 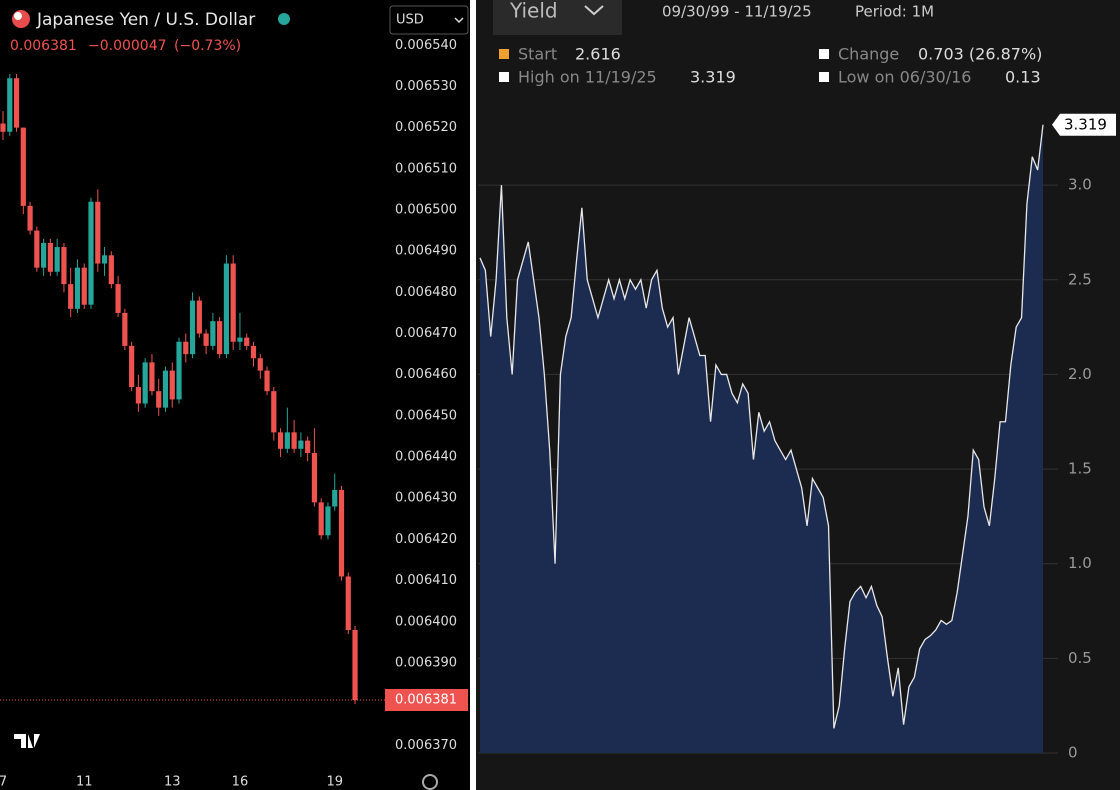 I want to click on series-select, so click(x=557, y=17).